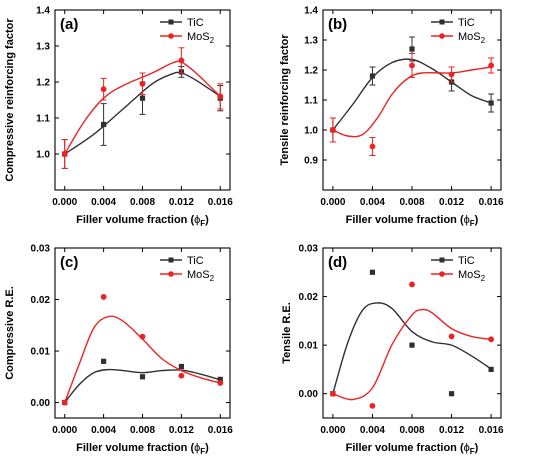 The image size is (550, 467). I want to click on y-tick-label: 0.9, so click(311, 161).